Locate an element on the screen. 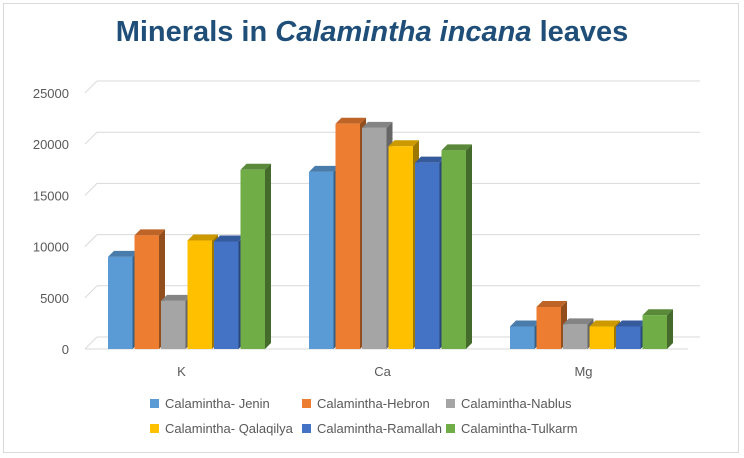 This screenshot has width=744, height=458. legend-item: Calamintha-Nablus is located at coordinates (509, 403).